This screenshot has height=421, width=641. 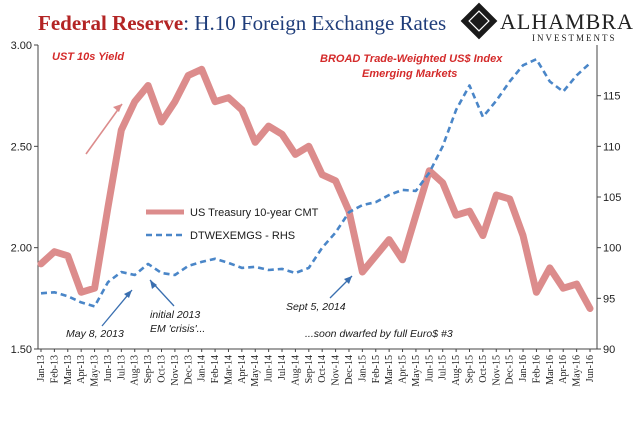 What do you see at coordinates (612, 97) in the screenshot?
I see `right-tick-label: 115` at bounding box center [612, 97].